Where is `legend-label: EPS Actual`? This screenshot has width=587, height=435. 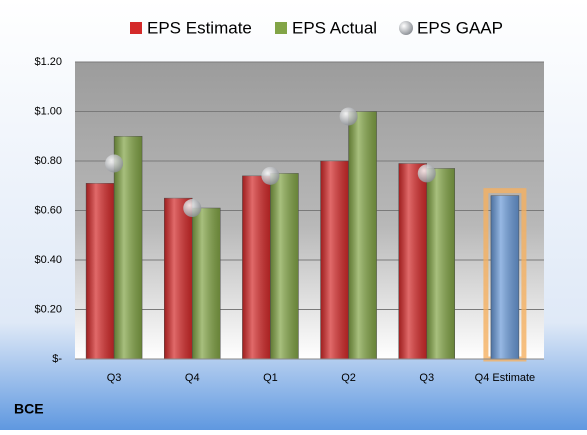
legend-label: EPS Actual is located at coordinates (334, 27).